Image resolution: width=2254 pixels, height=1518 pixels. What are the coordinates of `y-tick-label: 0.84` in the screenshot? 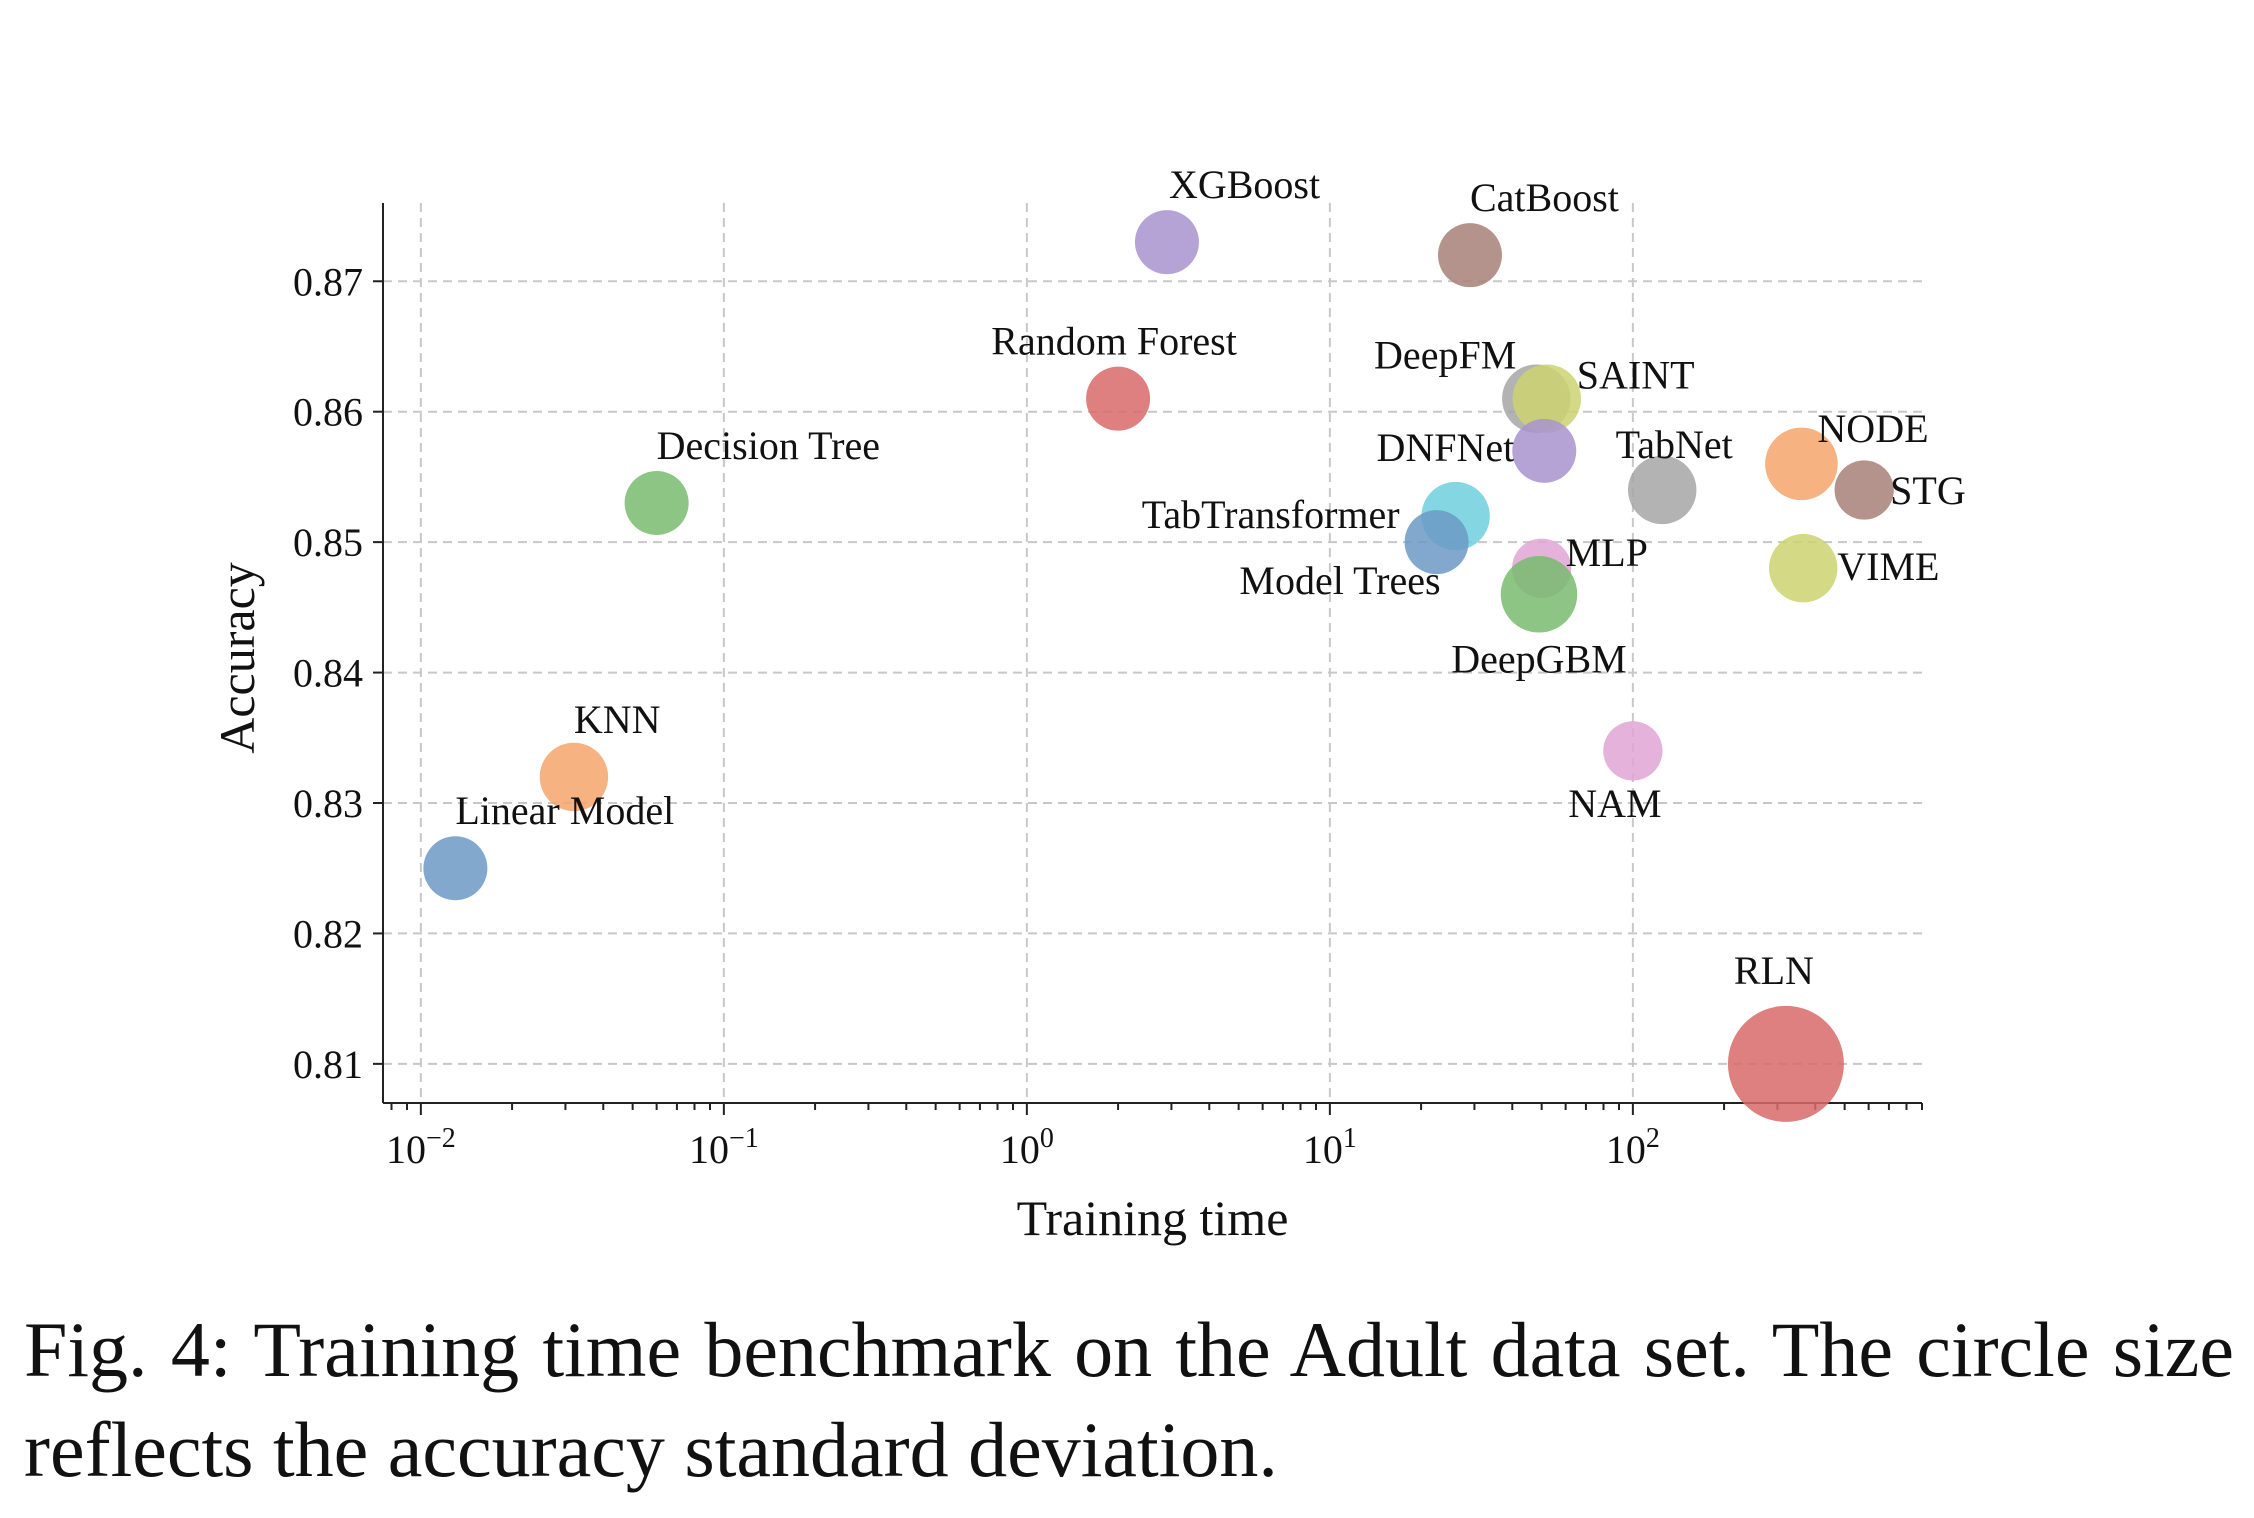 It's located at (328, 673).